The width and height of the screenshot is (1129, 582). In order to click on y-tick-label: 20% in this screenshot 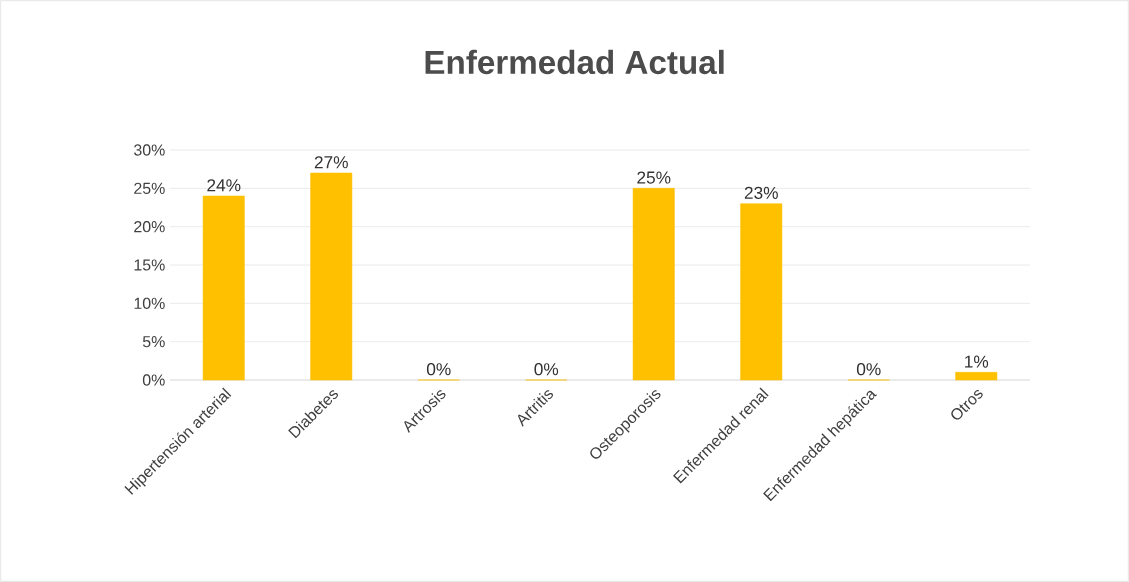, I will do `click(149, 227)`.